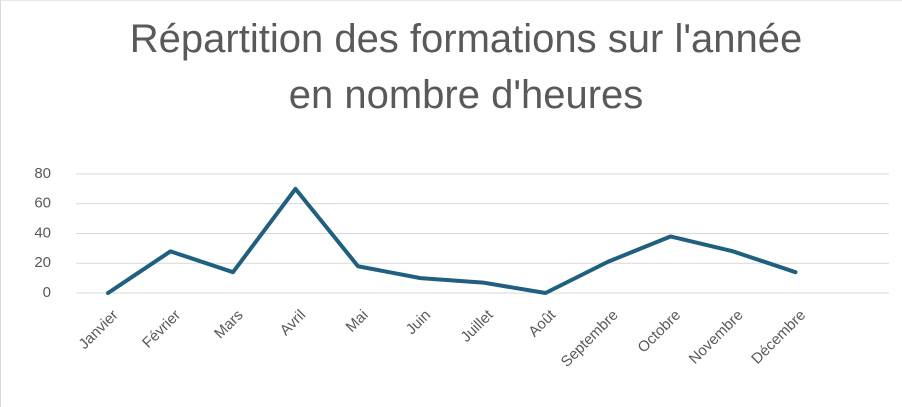 Image resolution: width=902 pixels, height=407 pixels. Describe the element at coordinates (42, 203) in the screenshot. I see `y-tick-label: 60` at that location.